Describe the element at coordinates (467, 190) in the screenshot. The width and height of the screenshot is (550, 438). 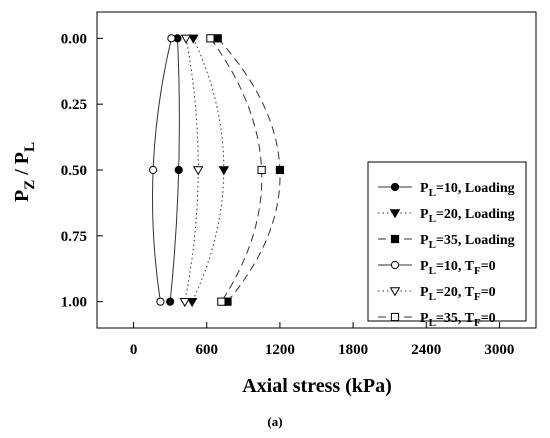
I see `legend-label: PL=10, Loading` at that location.